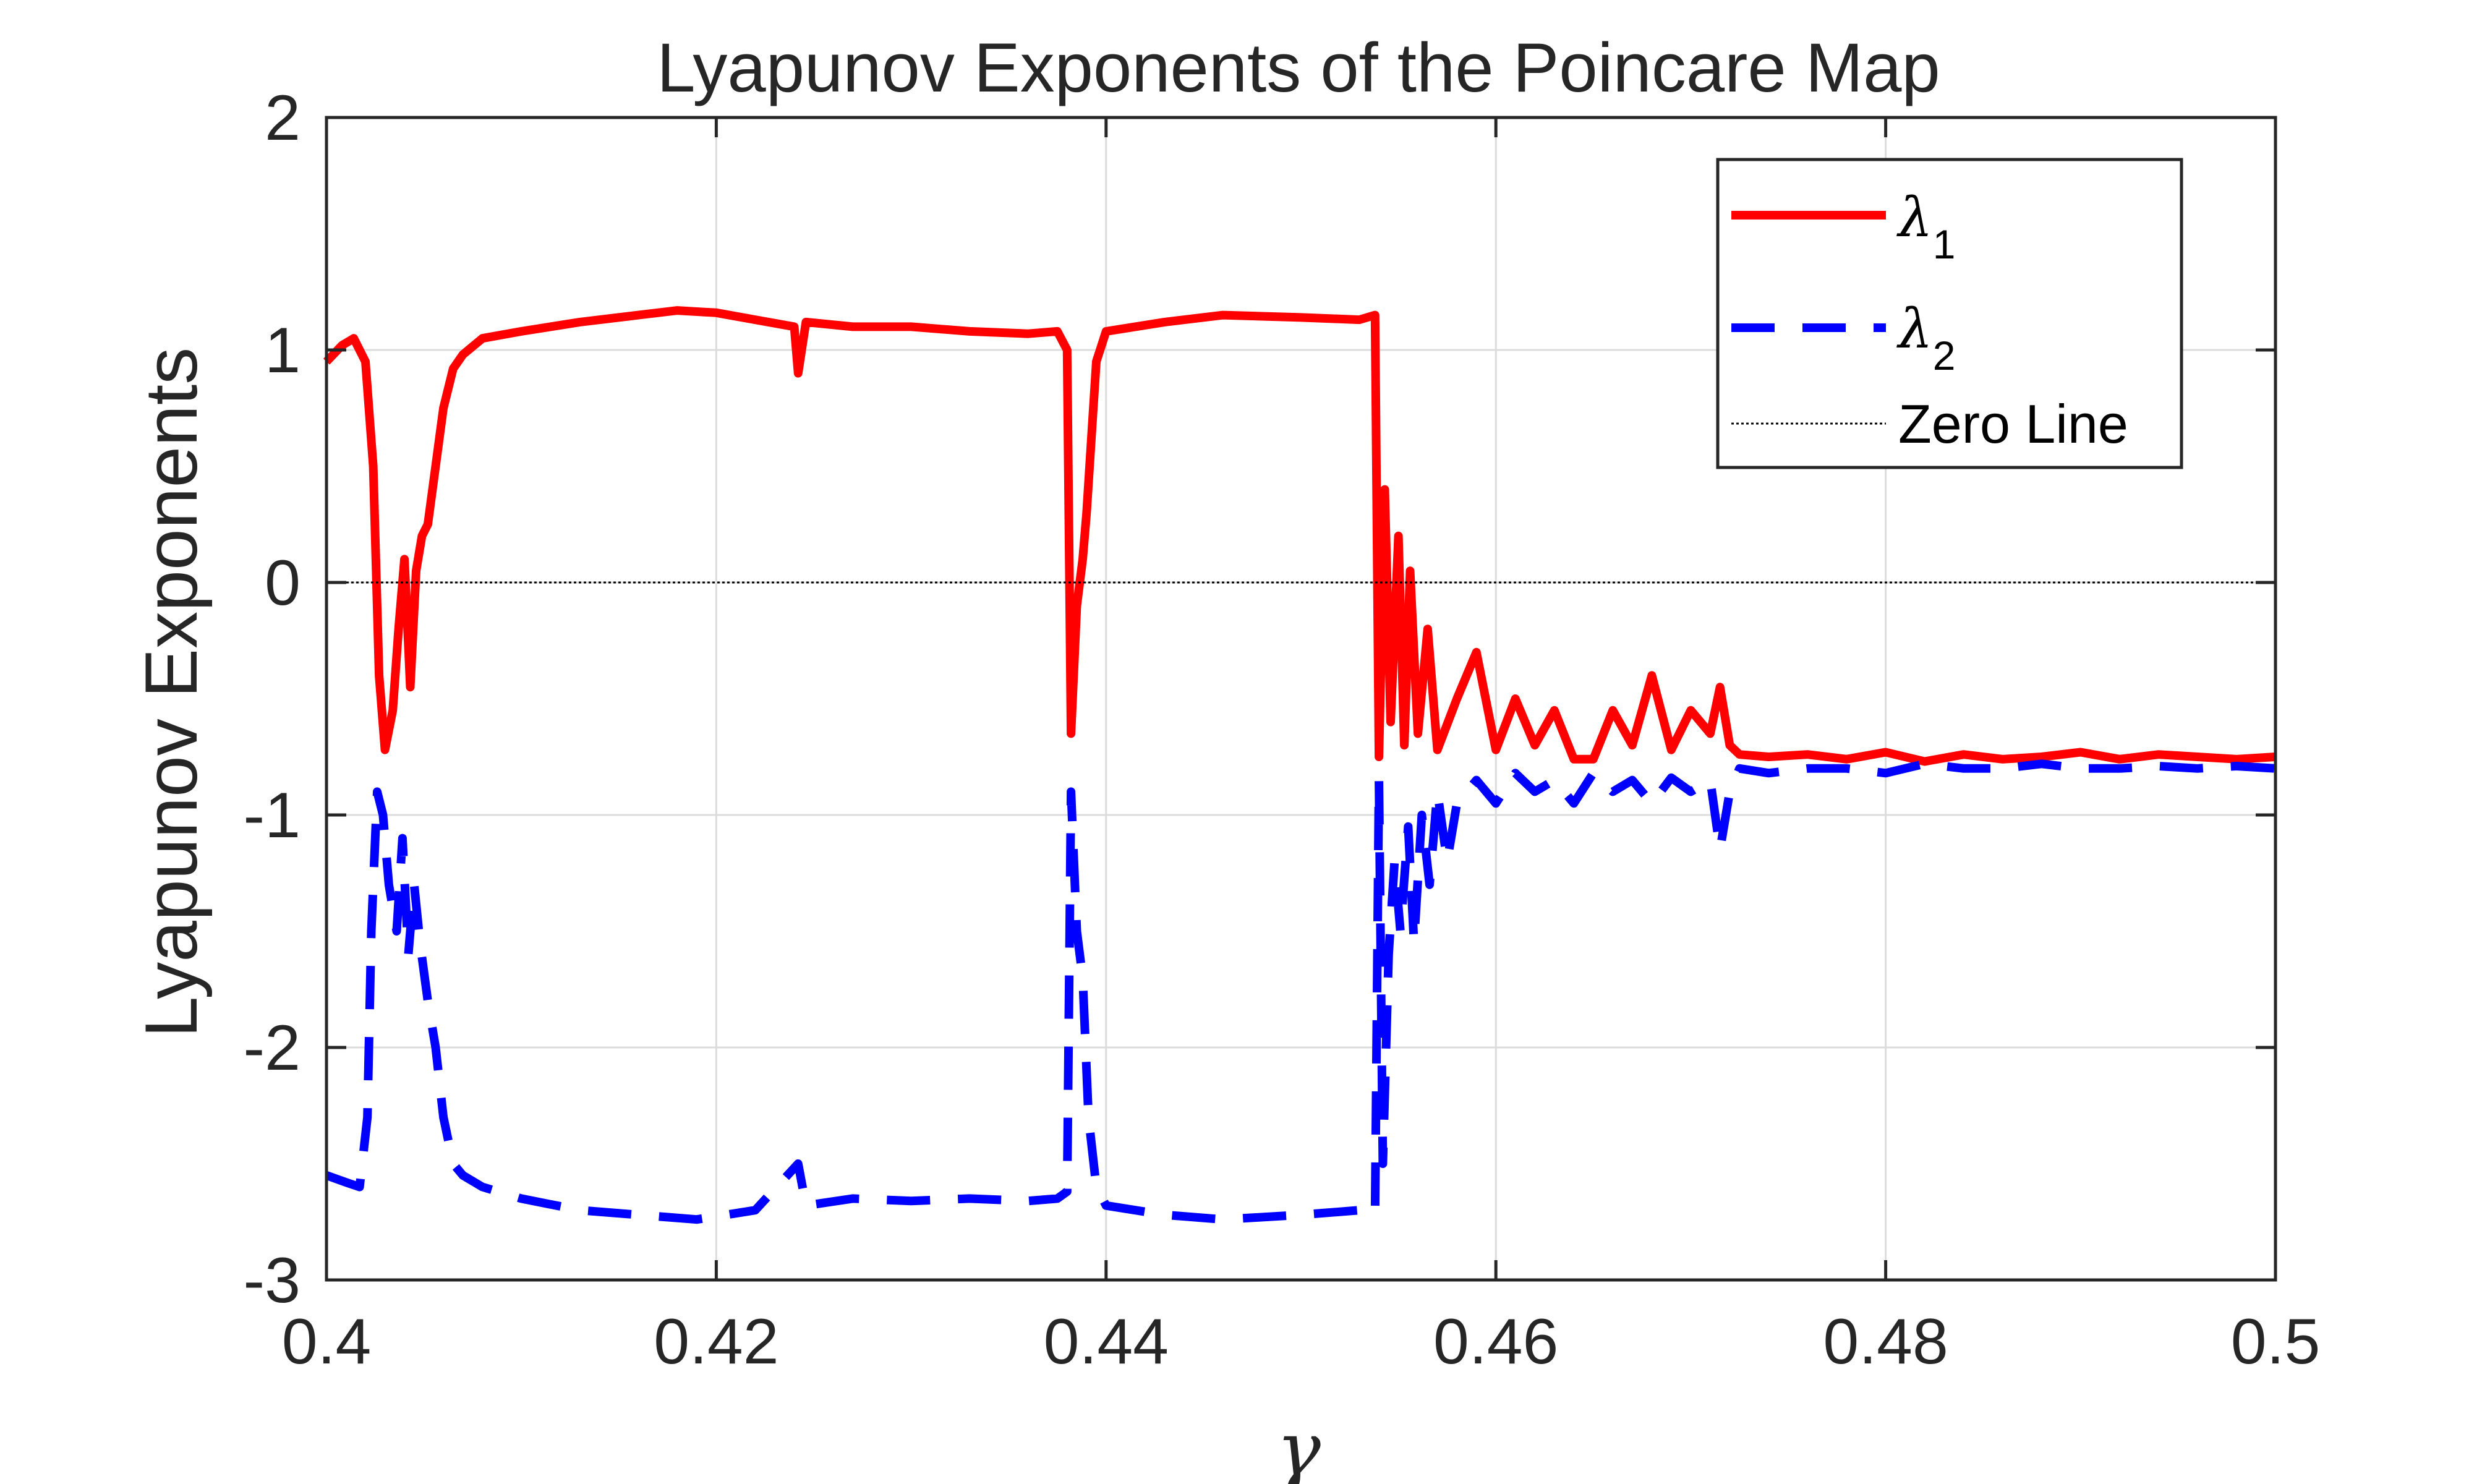 This screenshot has height=1484, width=2482. I want to click on x-tick-label-4: 0.48, so click(1885, 1342).